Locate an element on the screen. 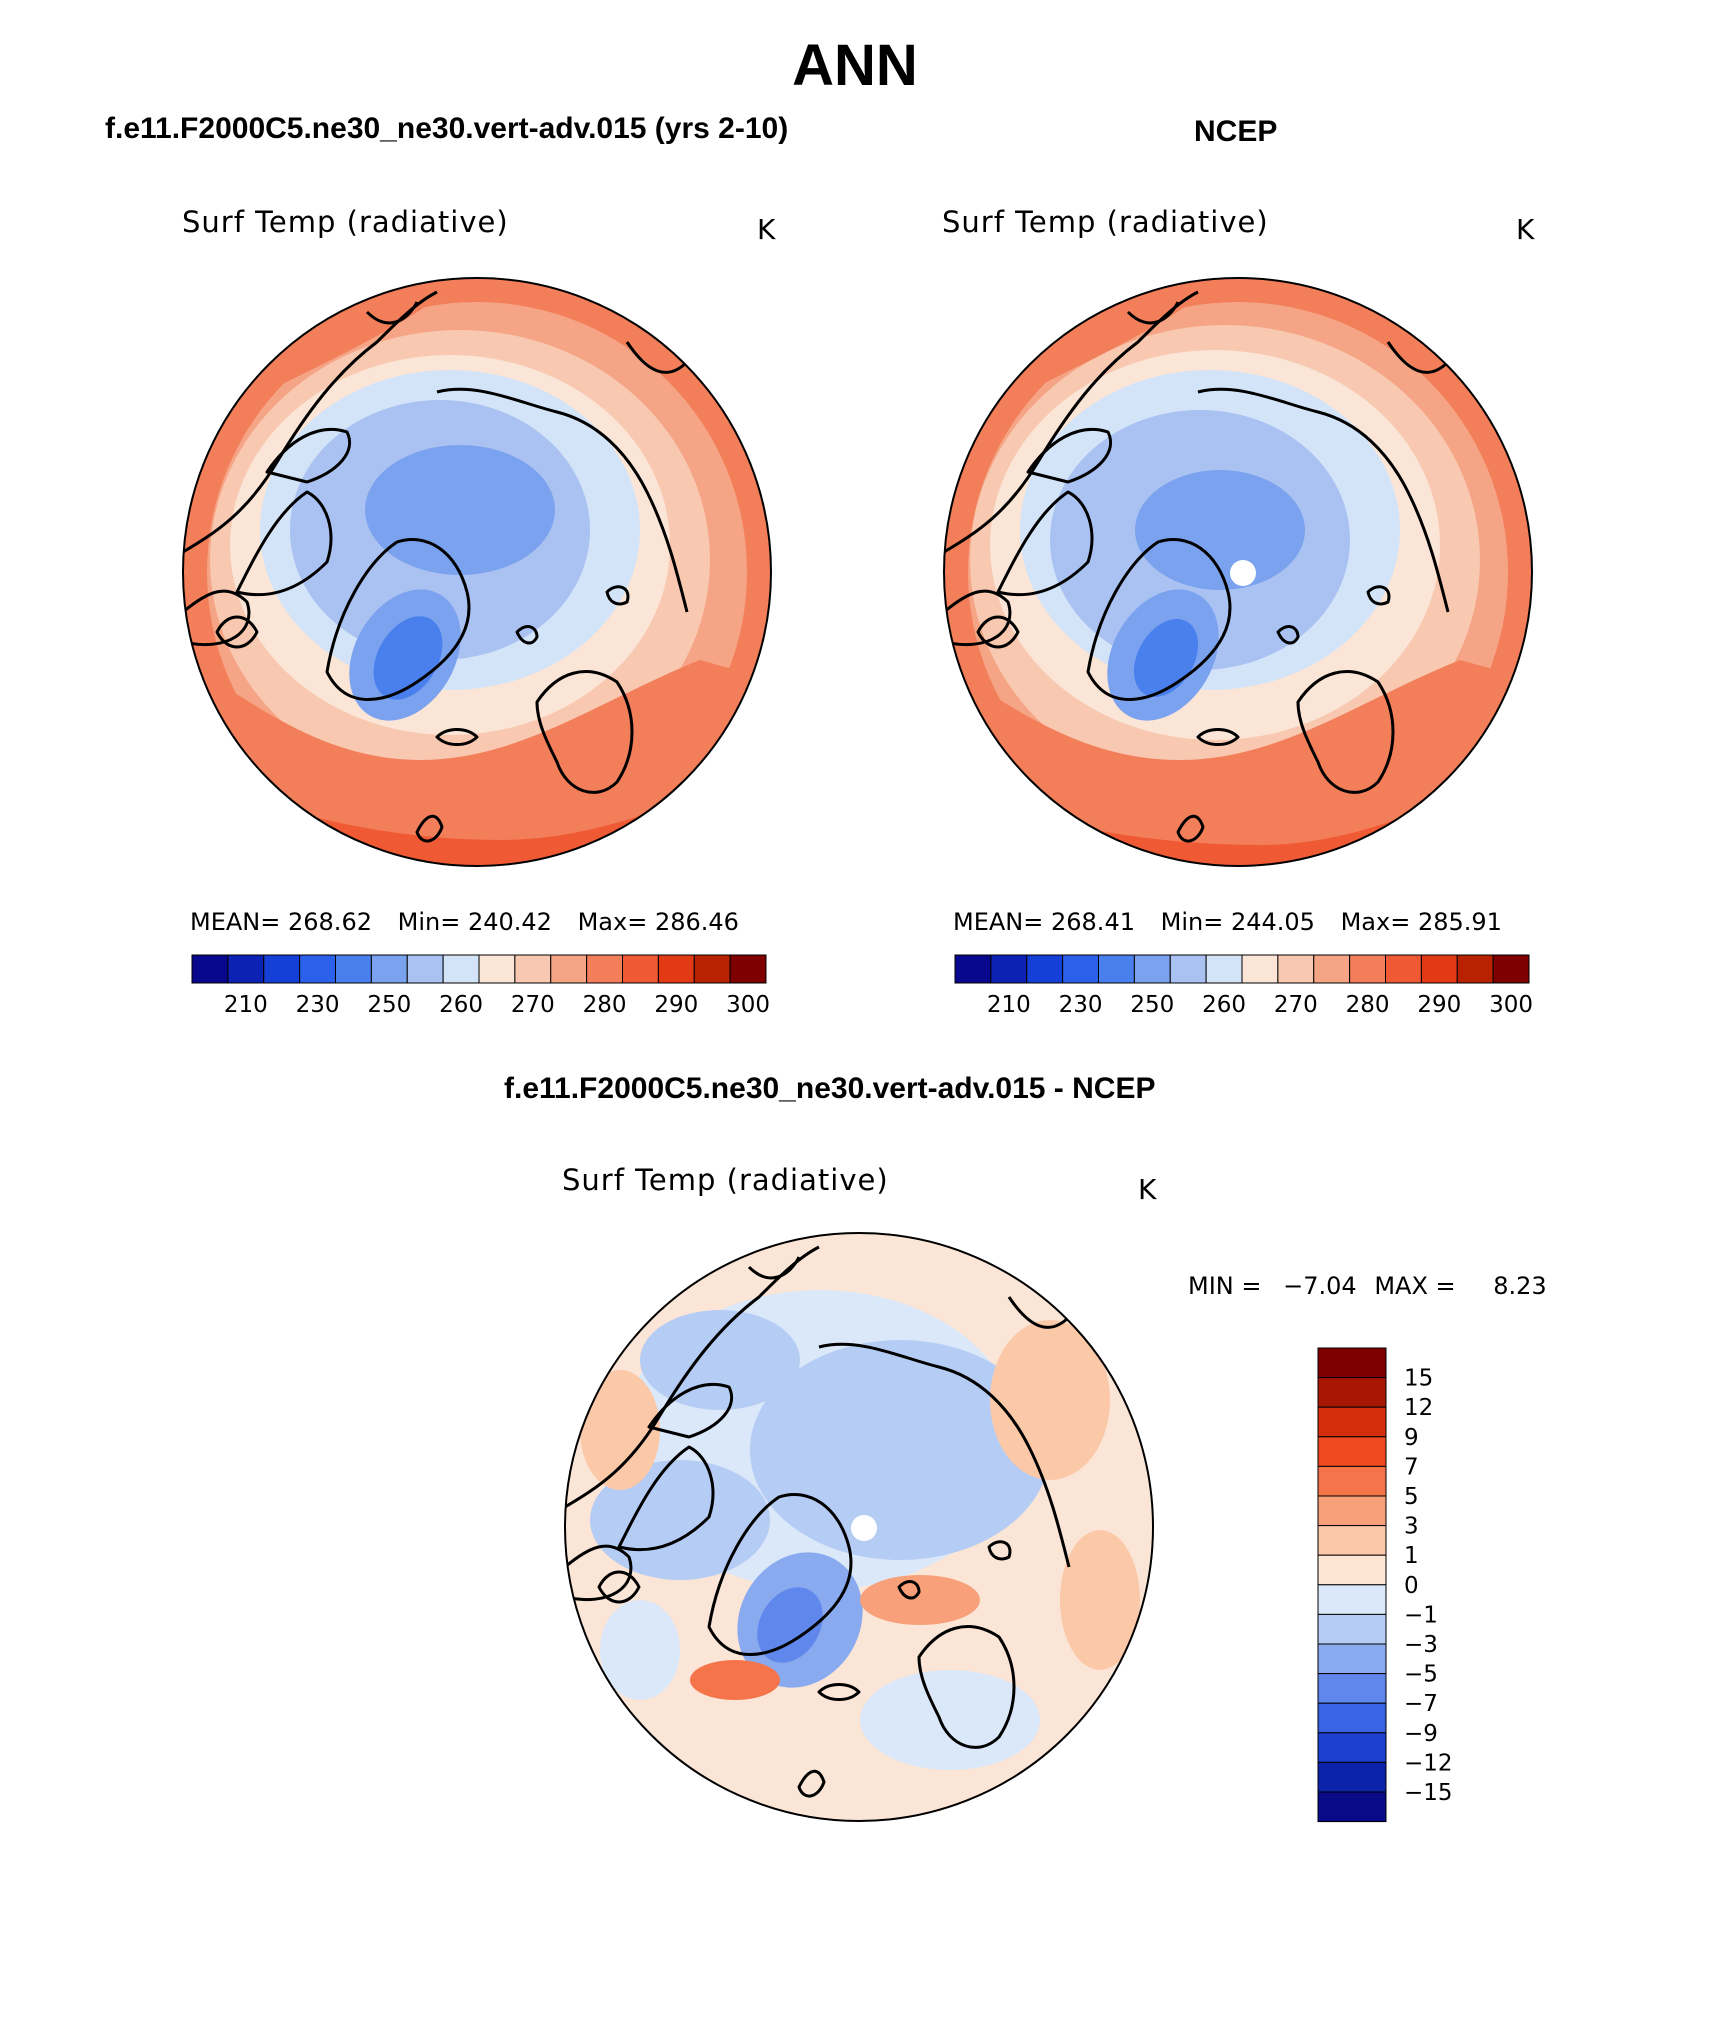 This screenshot has width=1710, height=2041. figure-title: ANN is located at coordinates (855, 65).